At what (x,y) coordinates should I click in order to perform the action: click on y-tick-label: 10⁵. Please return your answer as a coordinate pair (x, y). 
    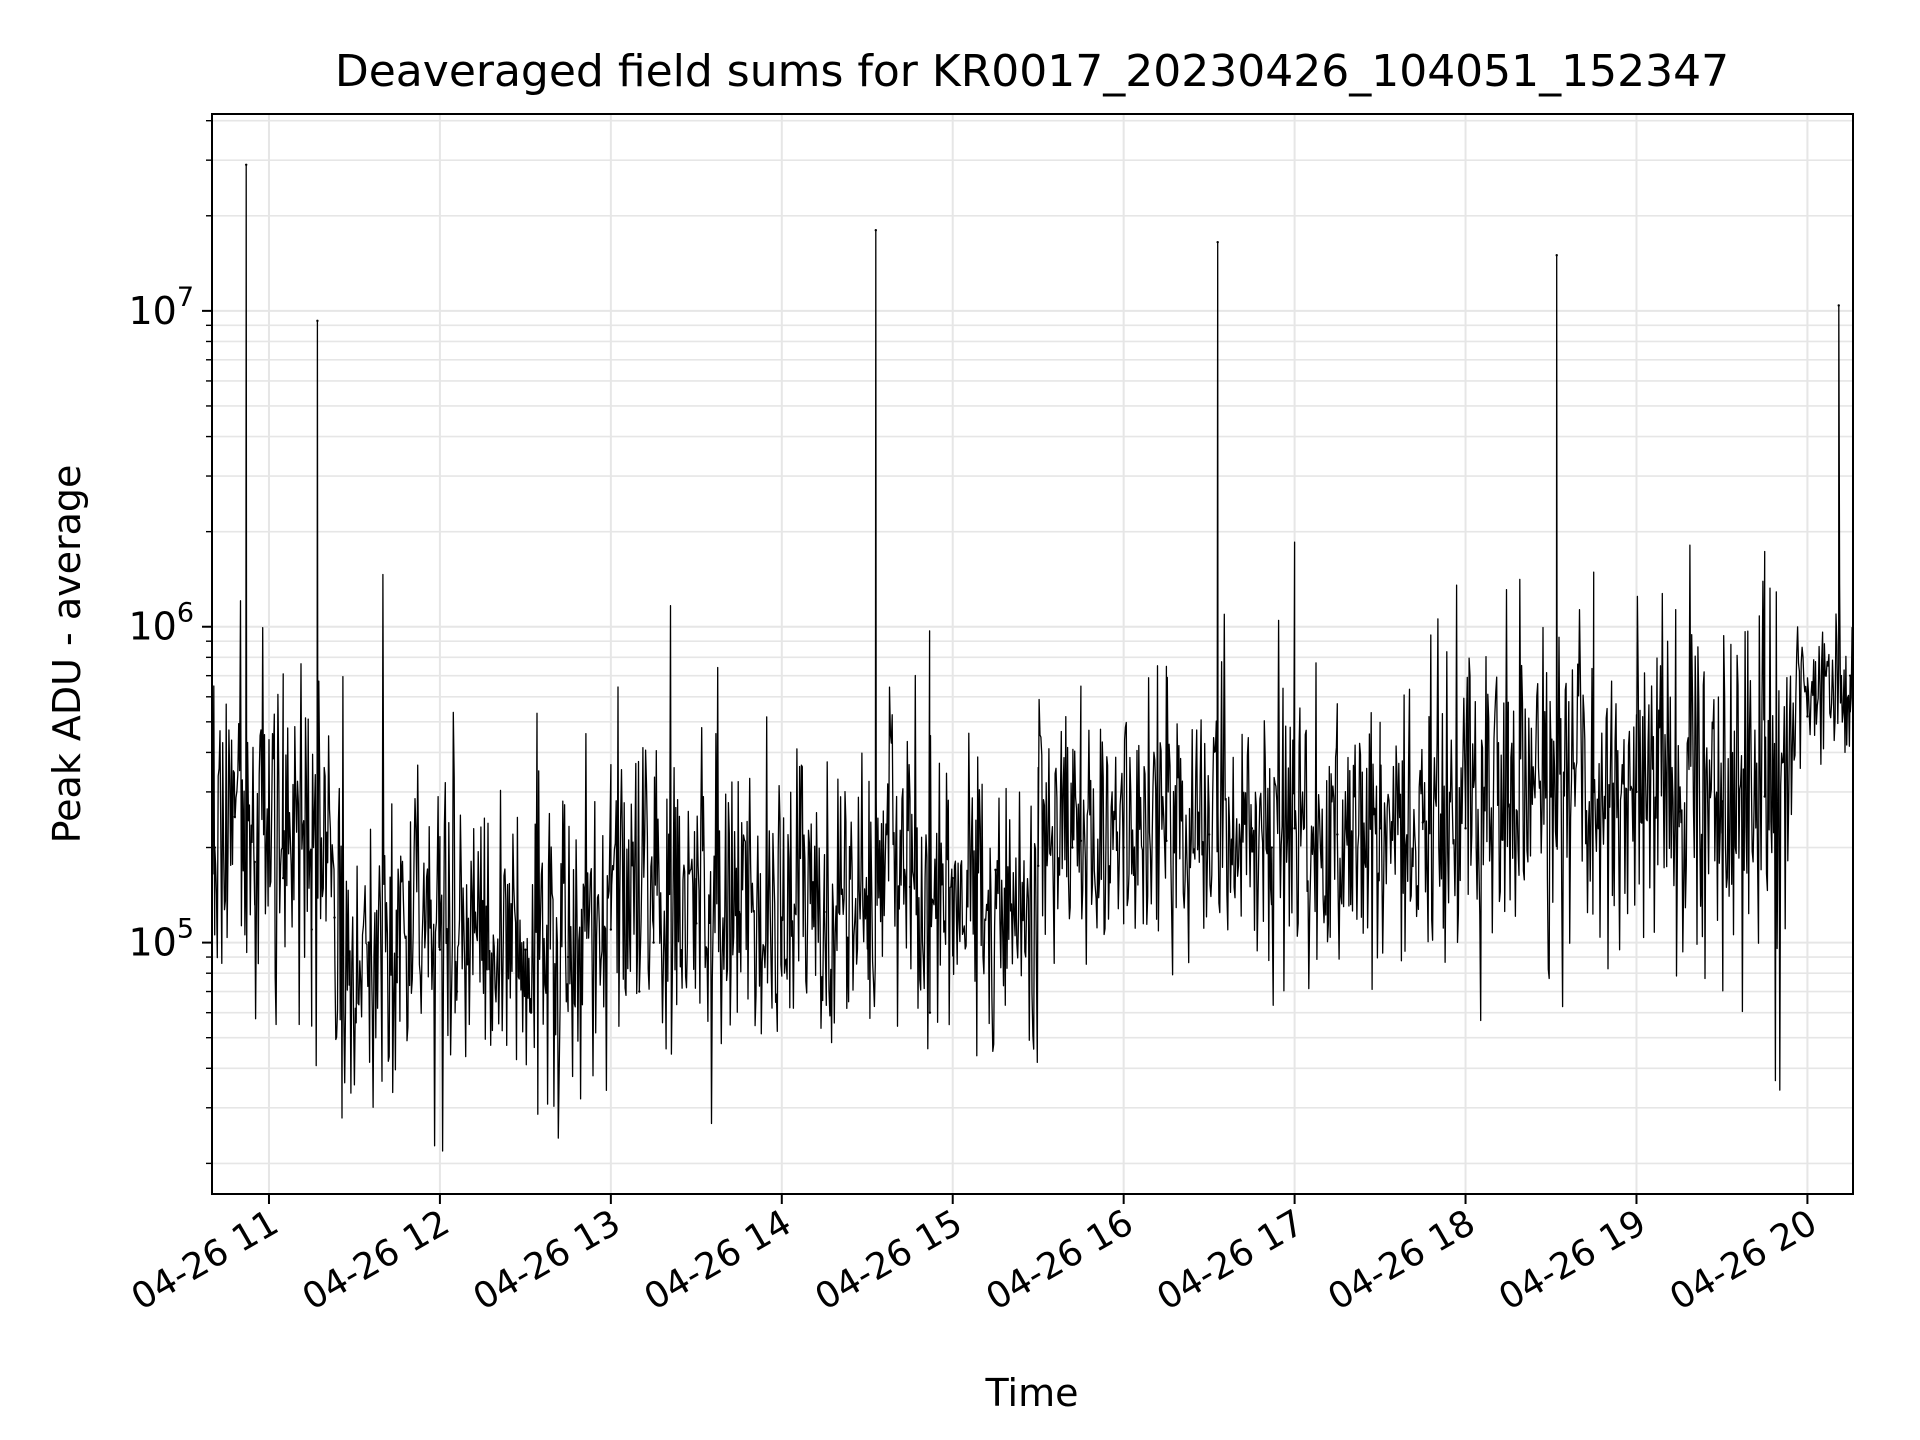
    Looking at the image, I should click on (161, 939).